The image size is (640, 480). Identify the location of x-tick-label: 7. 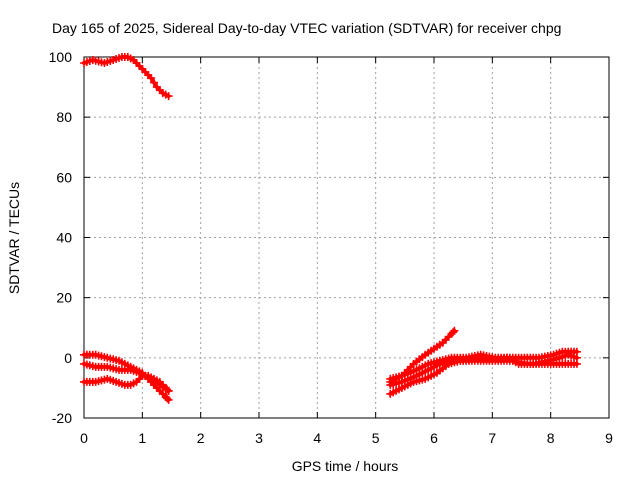
(492, 438).